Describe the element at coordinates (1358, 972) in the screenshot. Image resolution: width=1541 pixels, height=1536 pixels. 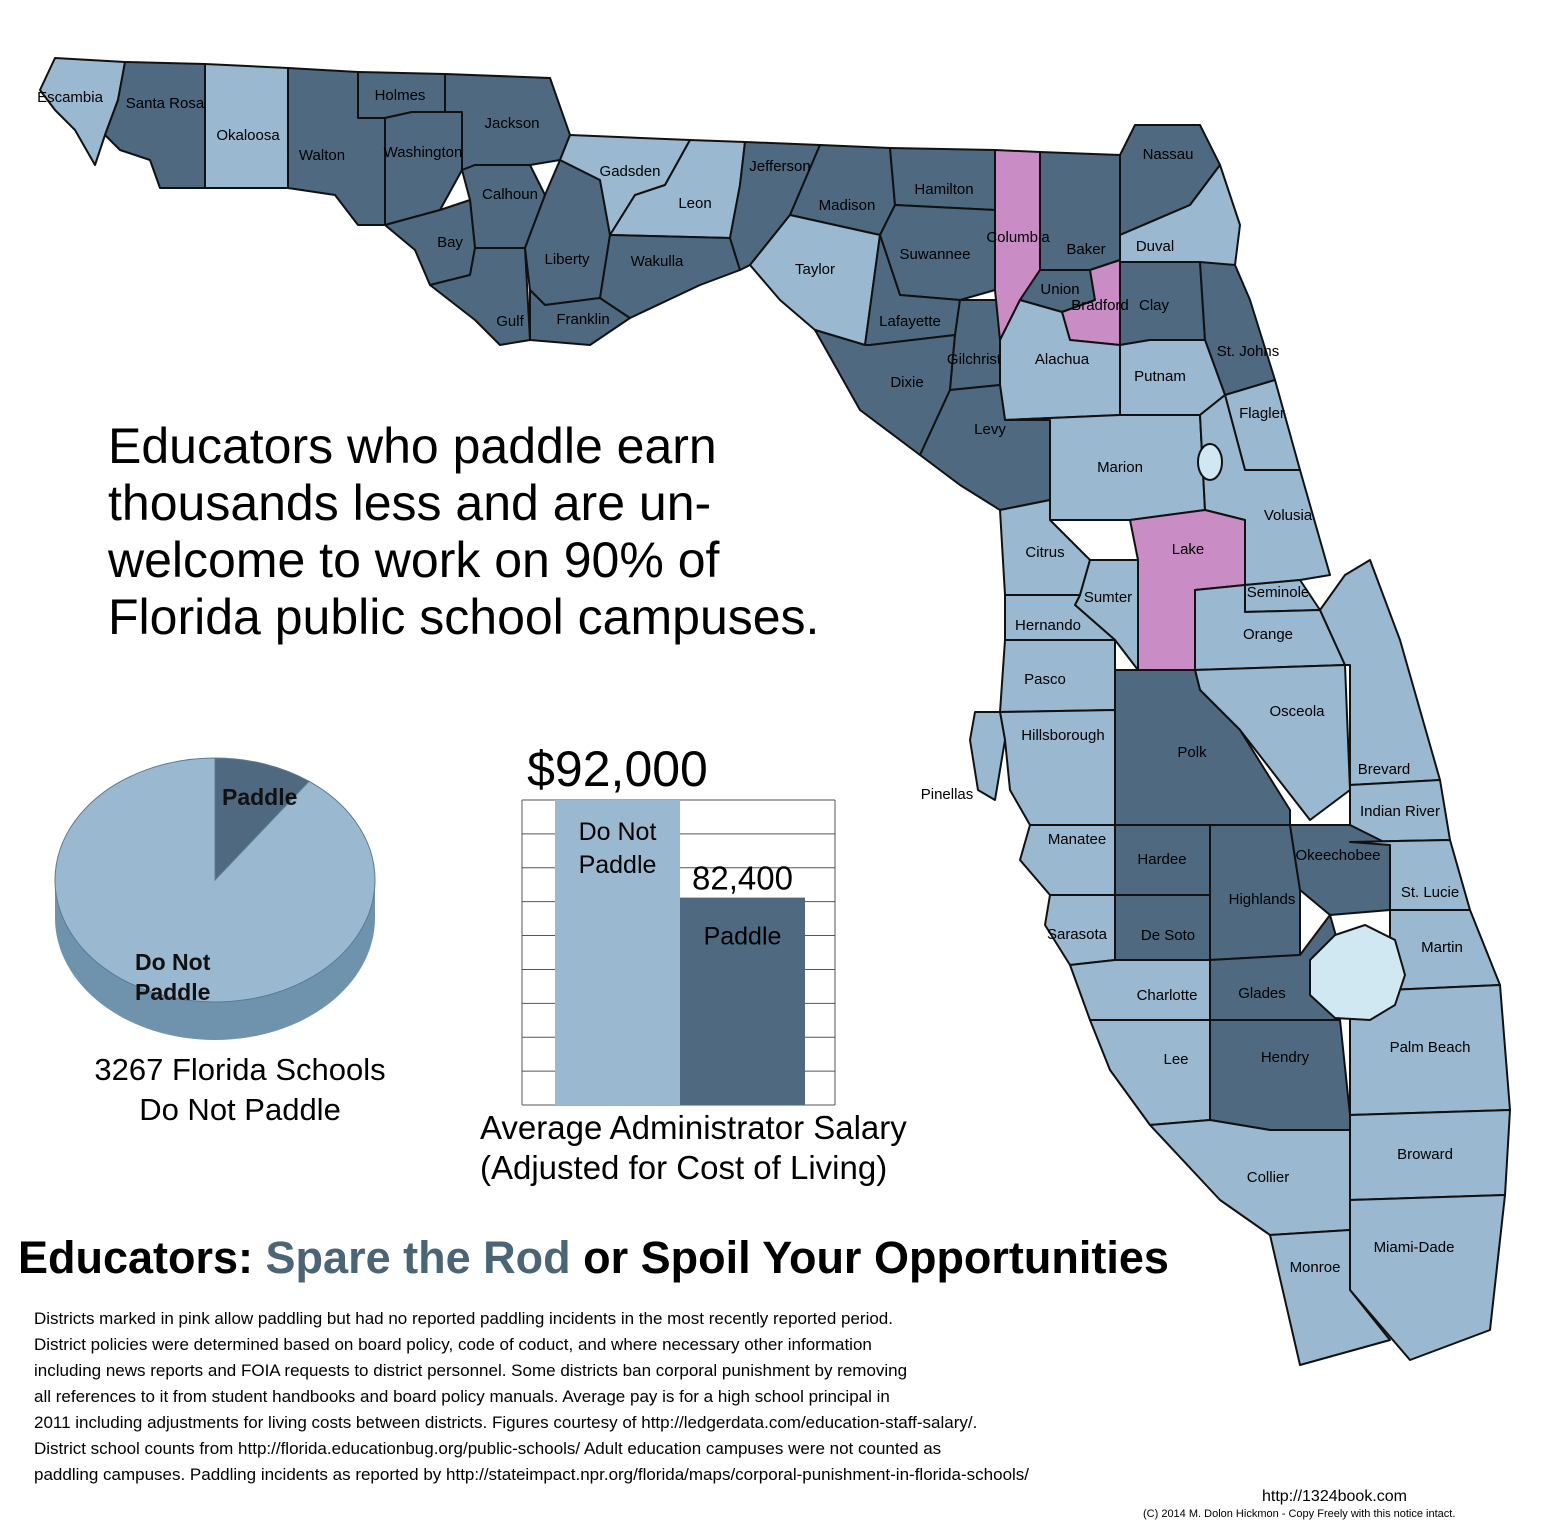
I see `lake-okeechobee` at that location.